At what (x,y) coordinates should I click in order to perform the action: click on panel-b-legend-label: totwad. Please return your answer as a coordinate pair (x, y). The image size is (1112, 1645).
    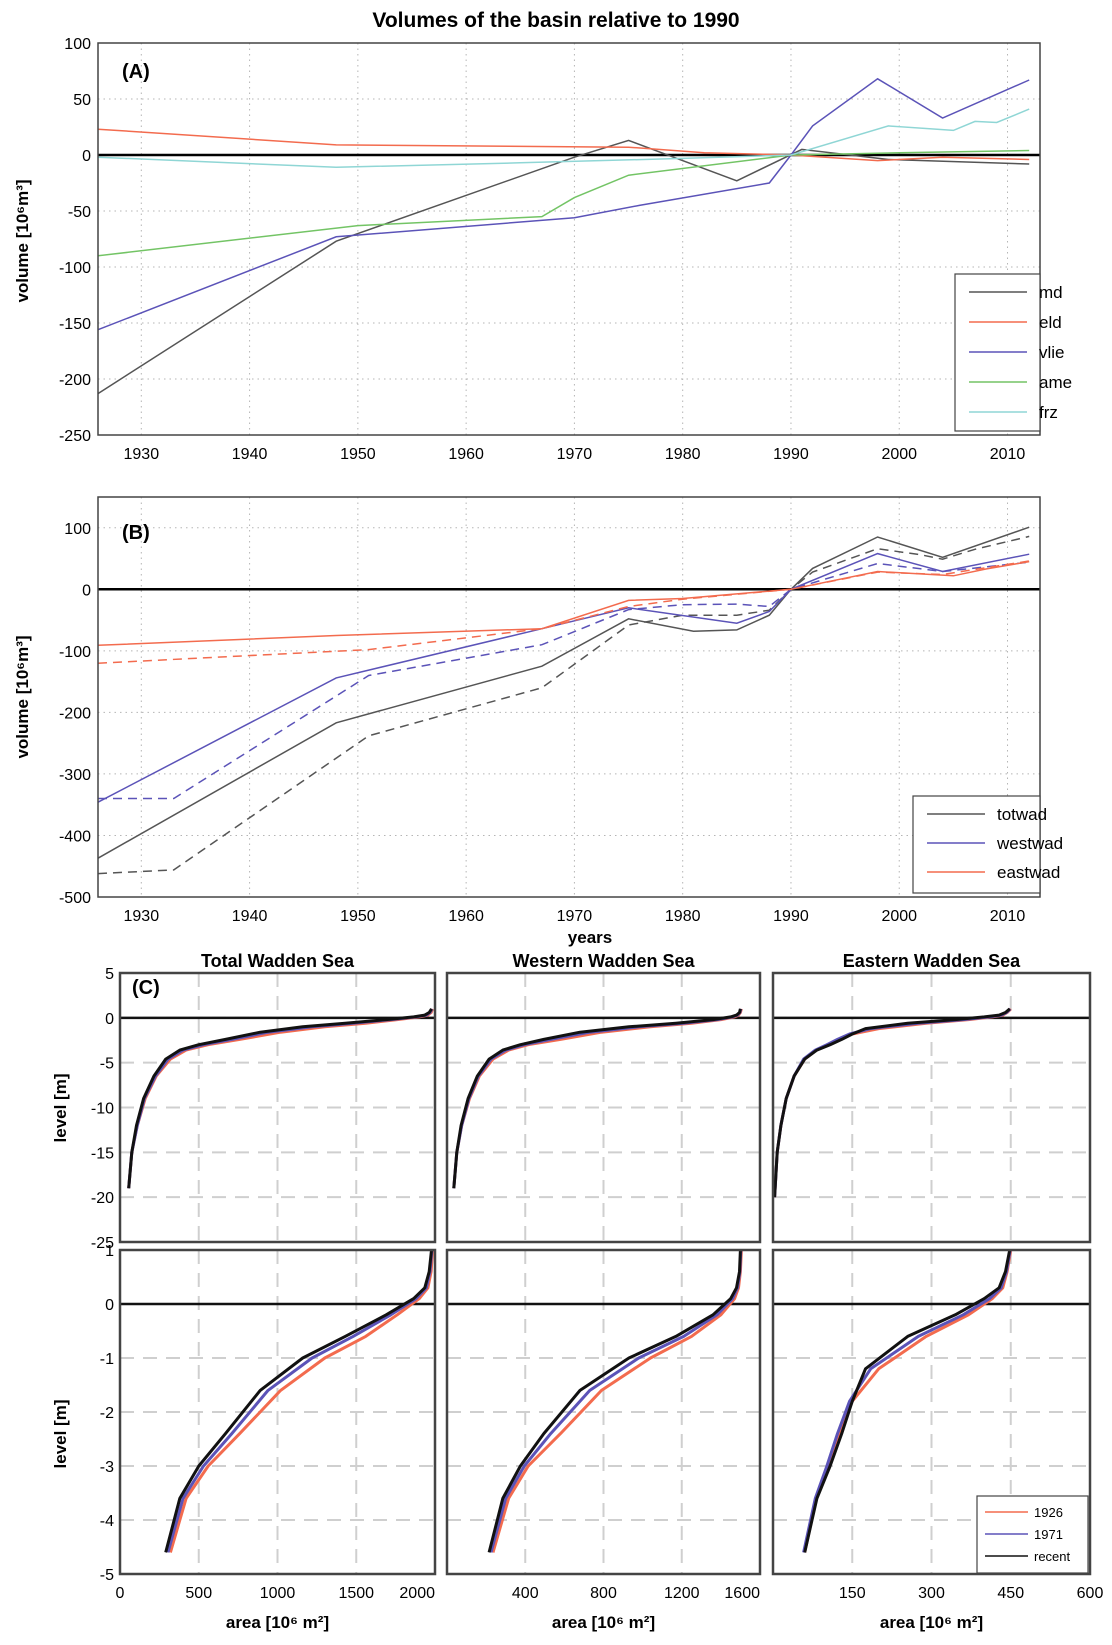
    Looking at the image, I should click on (1022, 814).